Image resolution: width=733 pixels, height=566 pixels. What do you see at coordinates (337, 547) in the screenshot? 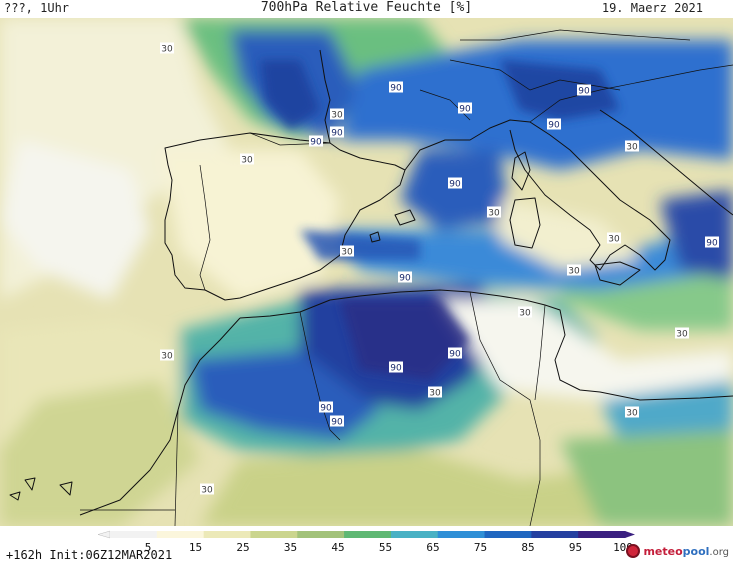
I see `legend-tick-label: 45` at bounding box center [337, 547].